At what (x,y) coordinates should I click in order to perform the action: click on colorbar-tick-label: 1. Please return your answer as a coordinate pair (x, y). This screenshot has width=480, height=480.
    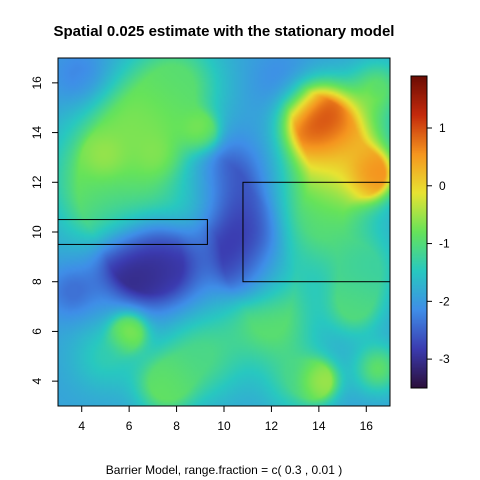
    Looking at the image, I should click on (442, 128).